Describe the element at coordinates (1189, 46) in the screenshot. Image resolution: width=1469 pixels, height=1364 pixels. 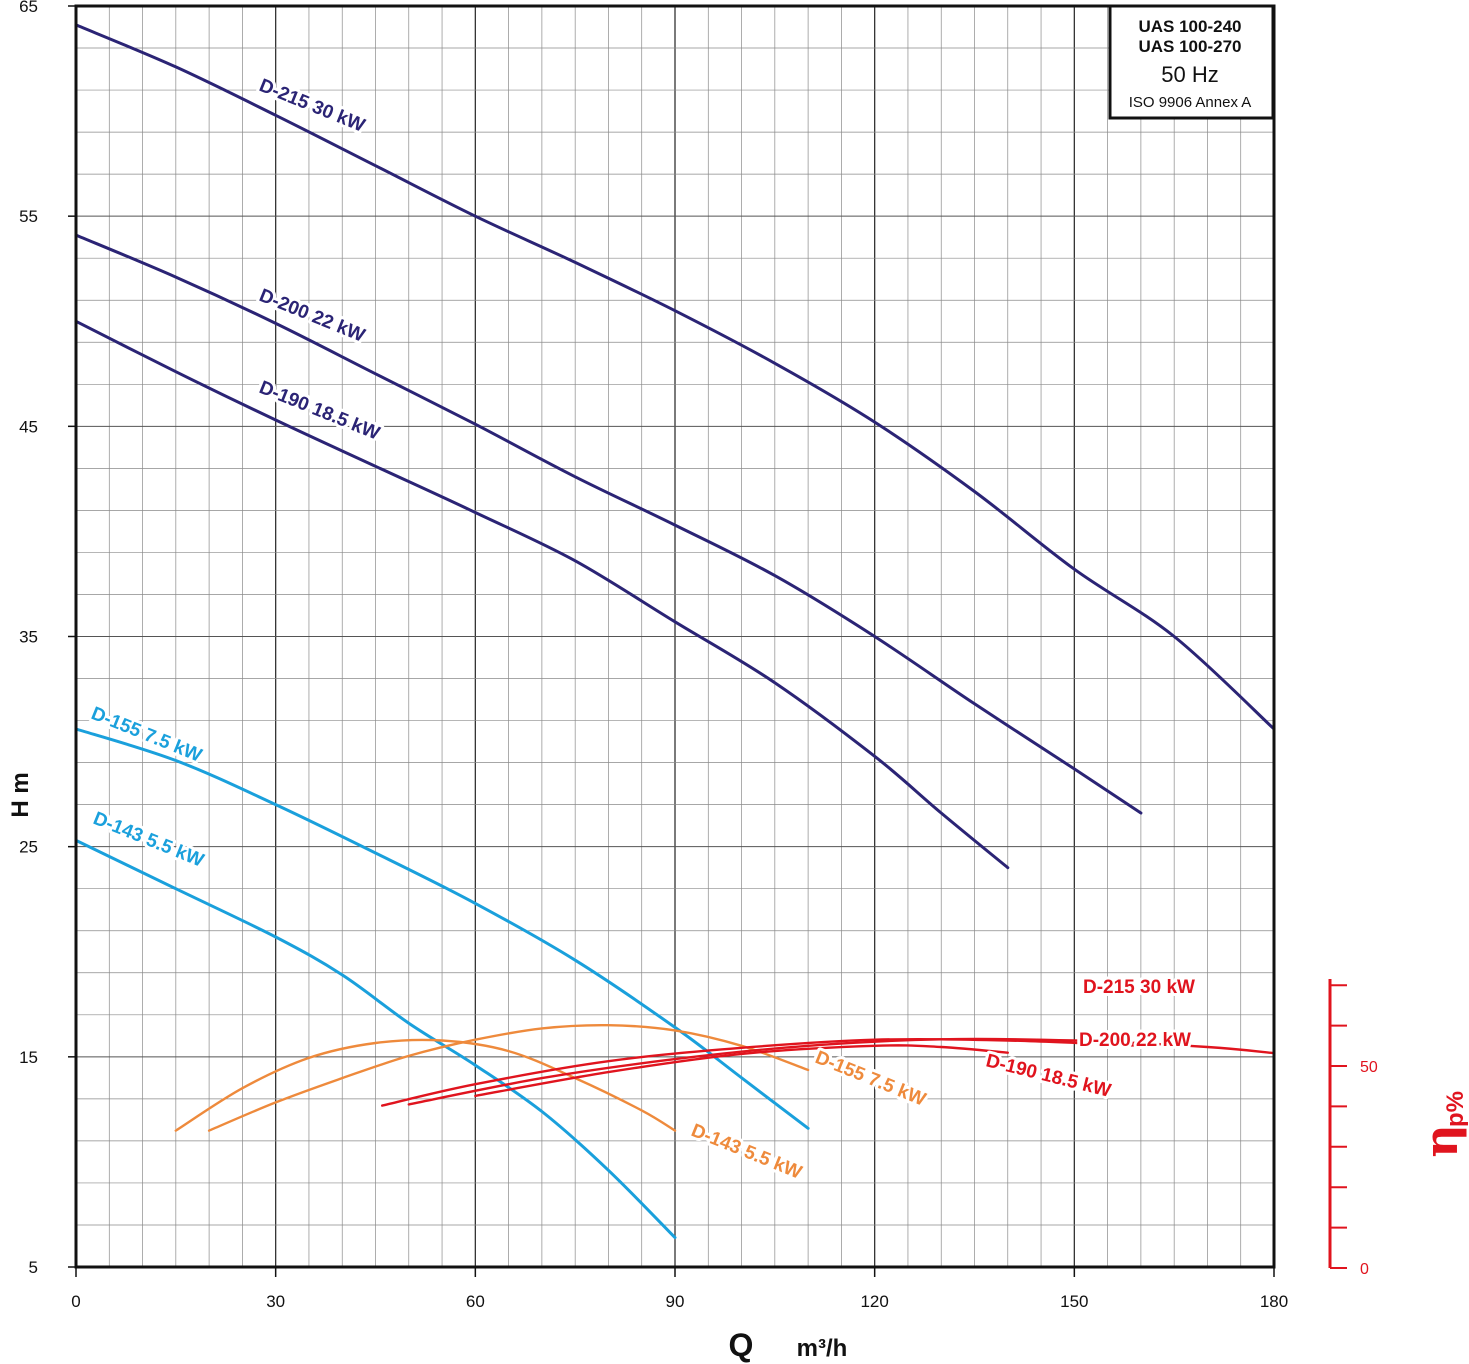
I see `info-model-2: UAS 100-270` at that location.